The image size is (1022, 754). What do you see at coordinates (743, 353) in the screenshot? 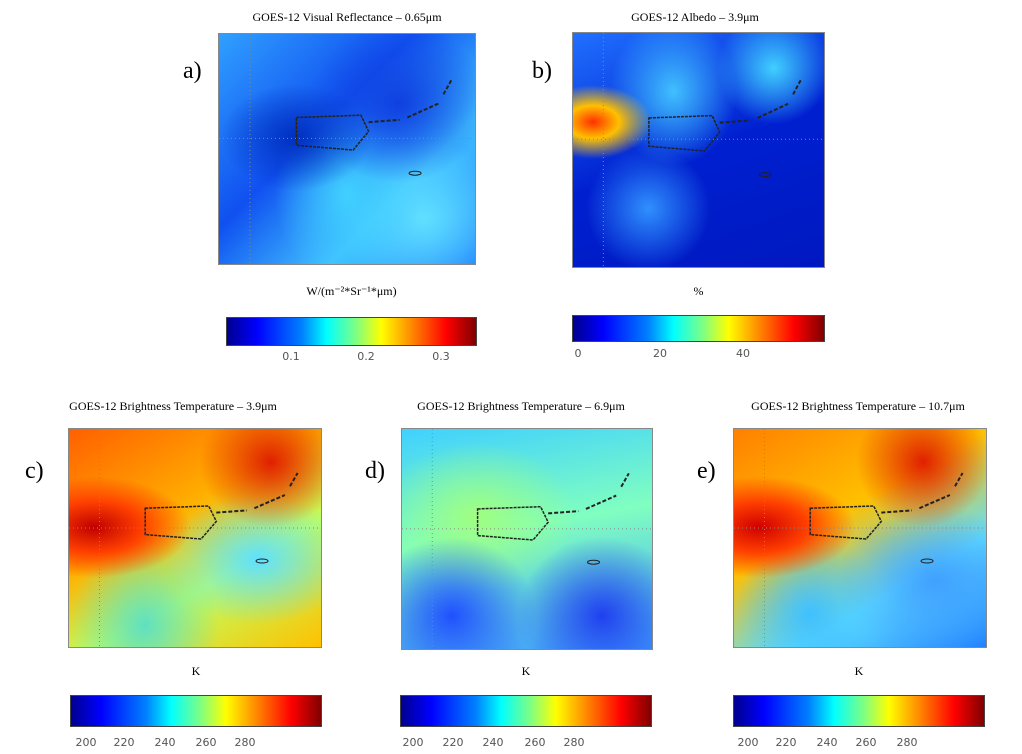
I see `colorbar-tick-label: 40` at bounding box center [743, 353].